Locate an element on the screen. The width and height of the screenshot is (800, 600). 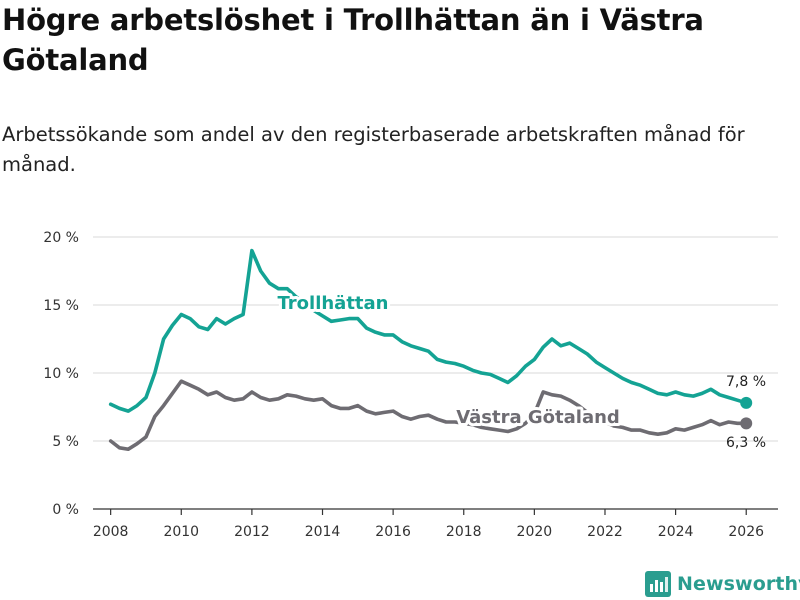
y-tick-label: 20 % is located at coordinates (61, 238).